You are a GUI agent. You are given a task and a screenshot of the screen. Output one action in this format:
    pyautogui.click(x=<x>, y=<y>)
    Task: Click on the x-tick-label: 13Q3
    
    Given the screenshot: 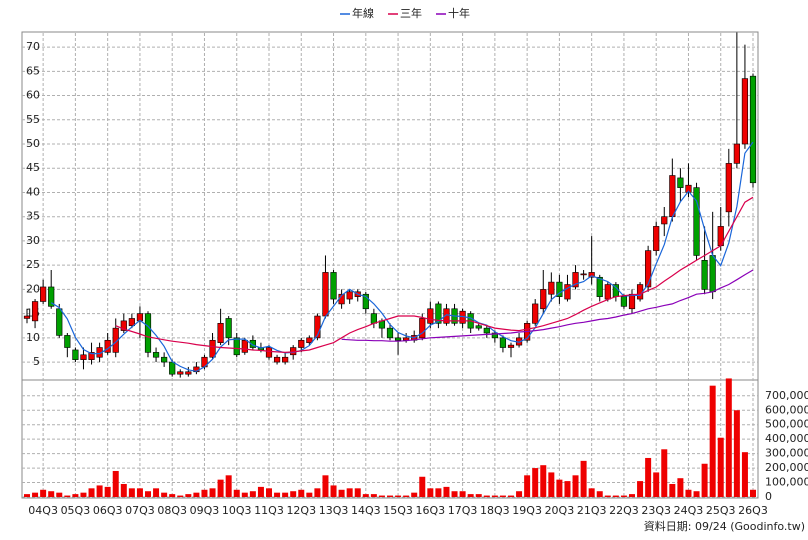 What is the action you would take?
    pyautogui.click(x=334, y=510)
    